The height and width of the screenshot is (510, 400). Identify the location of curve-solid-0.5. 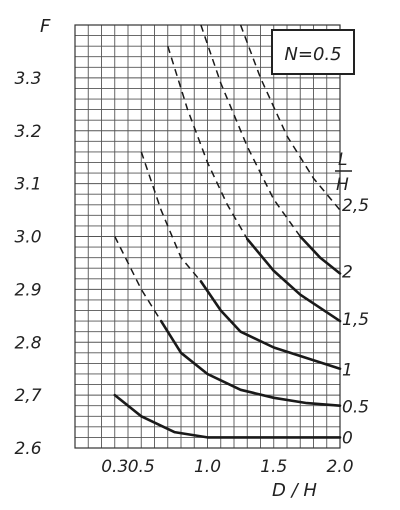
(250, 363).